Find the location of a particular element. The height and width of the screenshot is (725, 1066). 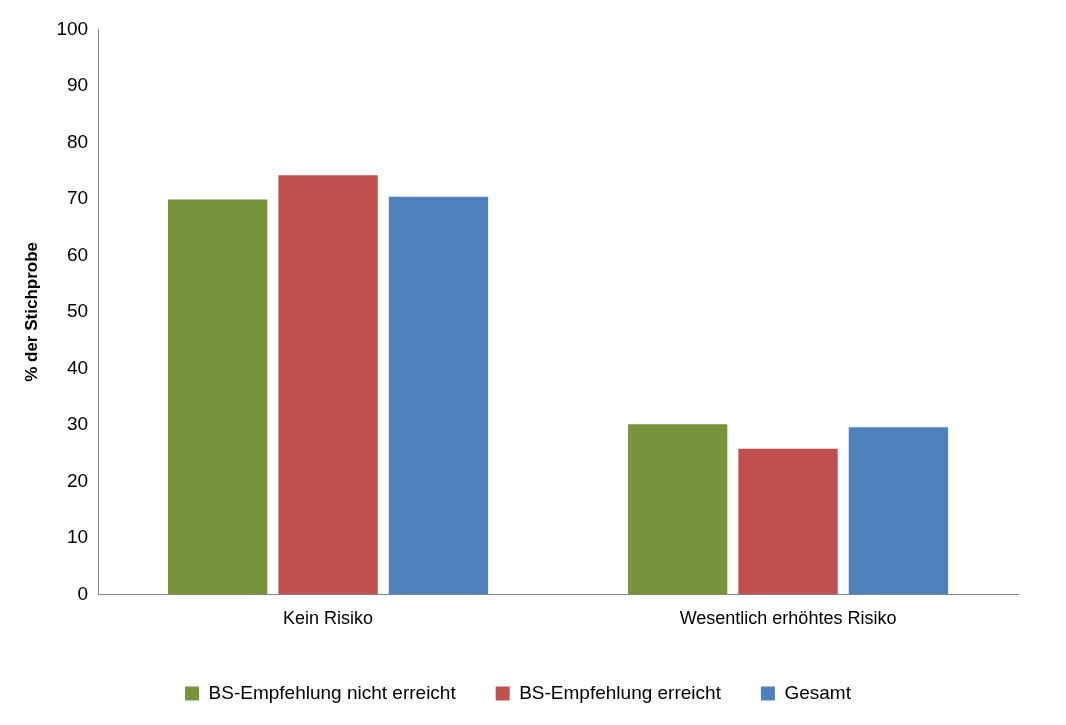

y-tick-label: 40 is located at coordinates (77, 367).